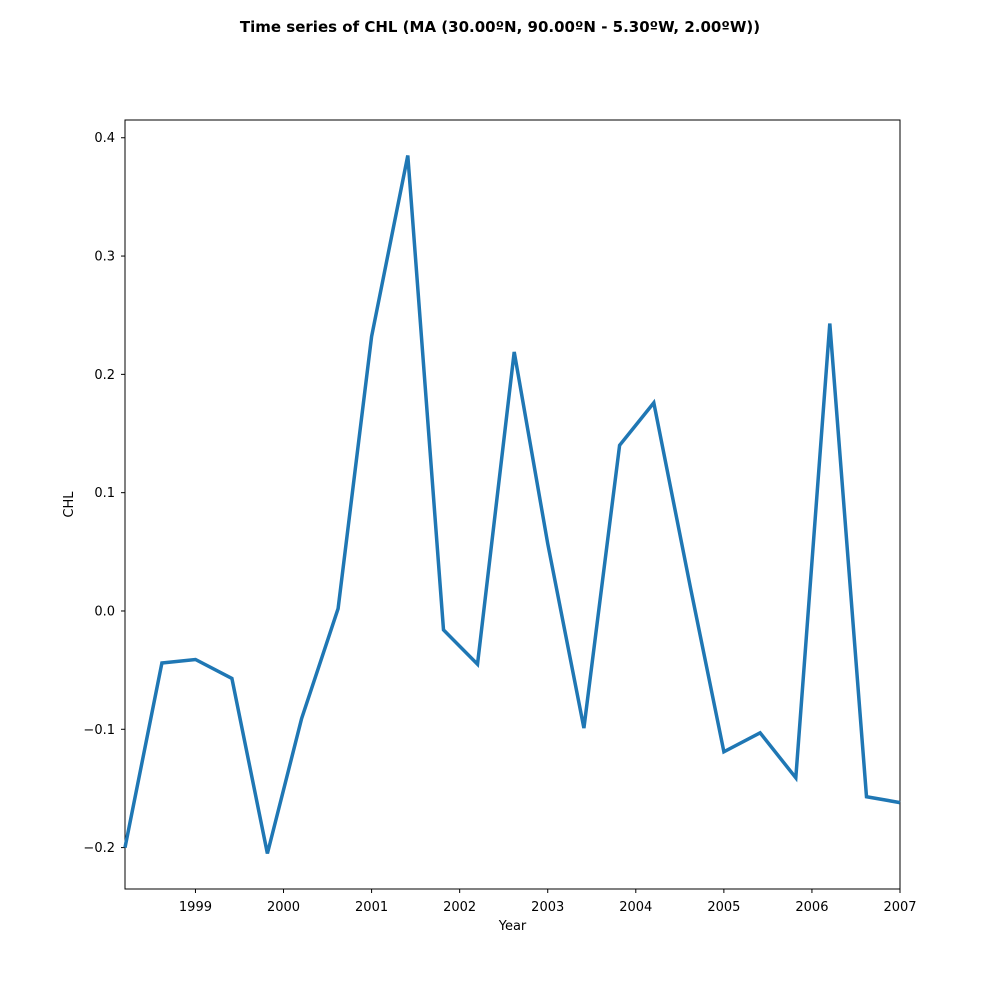 The width and height of the screenshot is (1000, 1000). I want to click on y-axis: −0.2 −0.1 0.0 0.1 0.2 0.3 0.4, so click(104, 493).